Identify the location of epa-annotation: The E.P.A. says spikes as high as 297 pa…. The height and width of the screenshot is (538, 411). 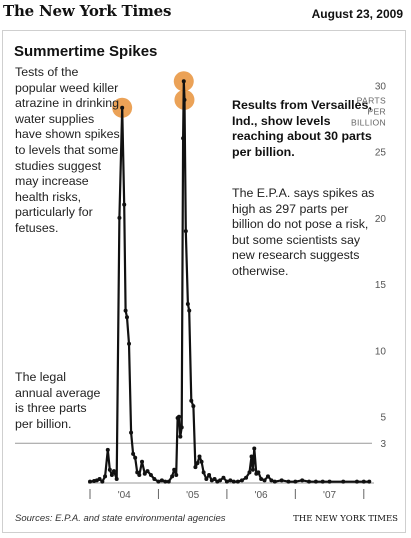
(303, 232).